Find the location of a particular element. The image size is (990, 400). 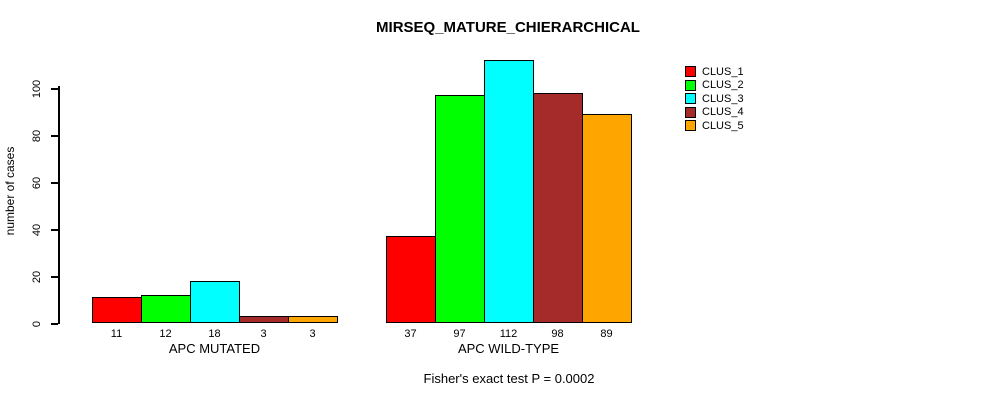

y-axis-label: number of cases is located at coordinates (10, 191).